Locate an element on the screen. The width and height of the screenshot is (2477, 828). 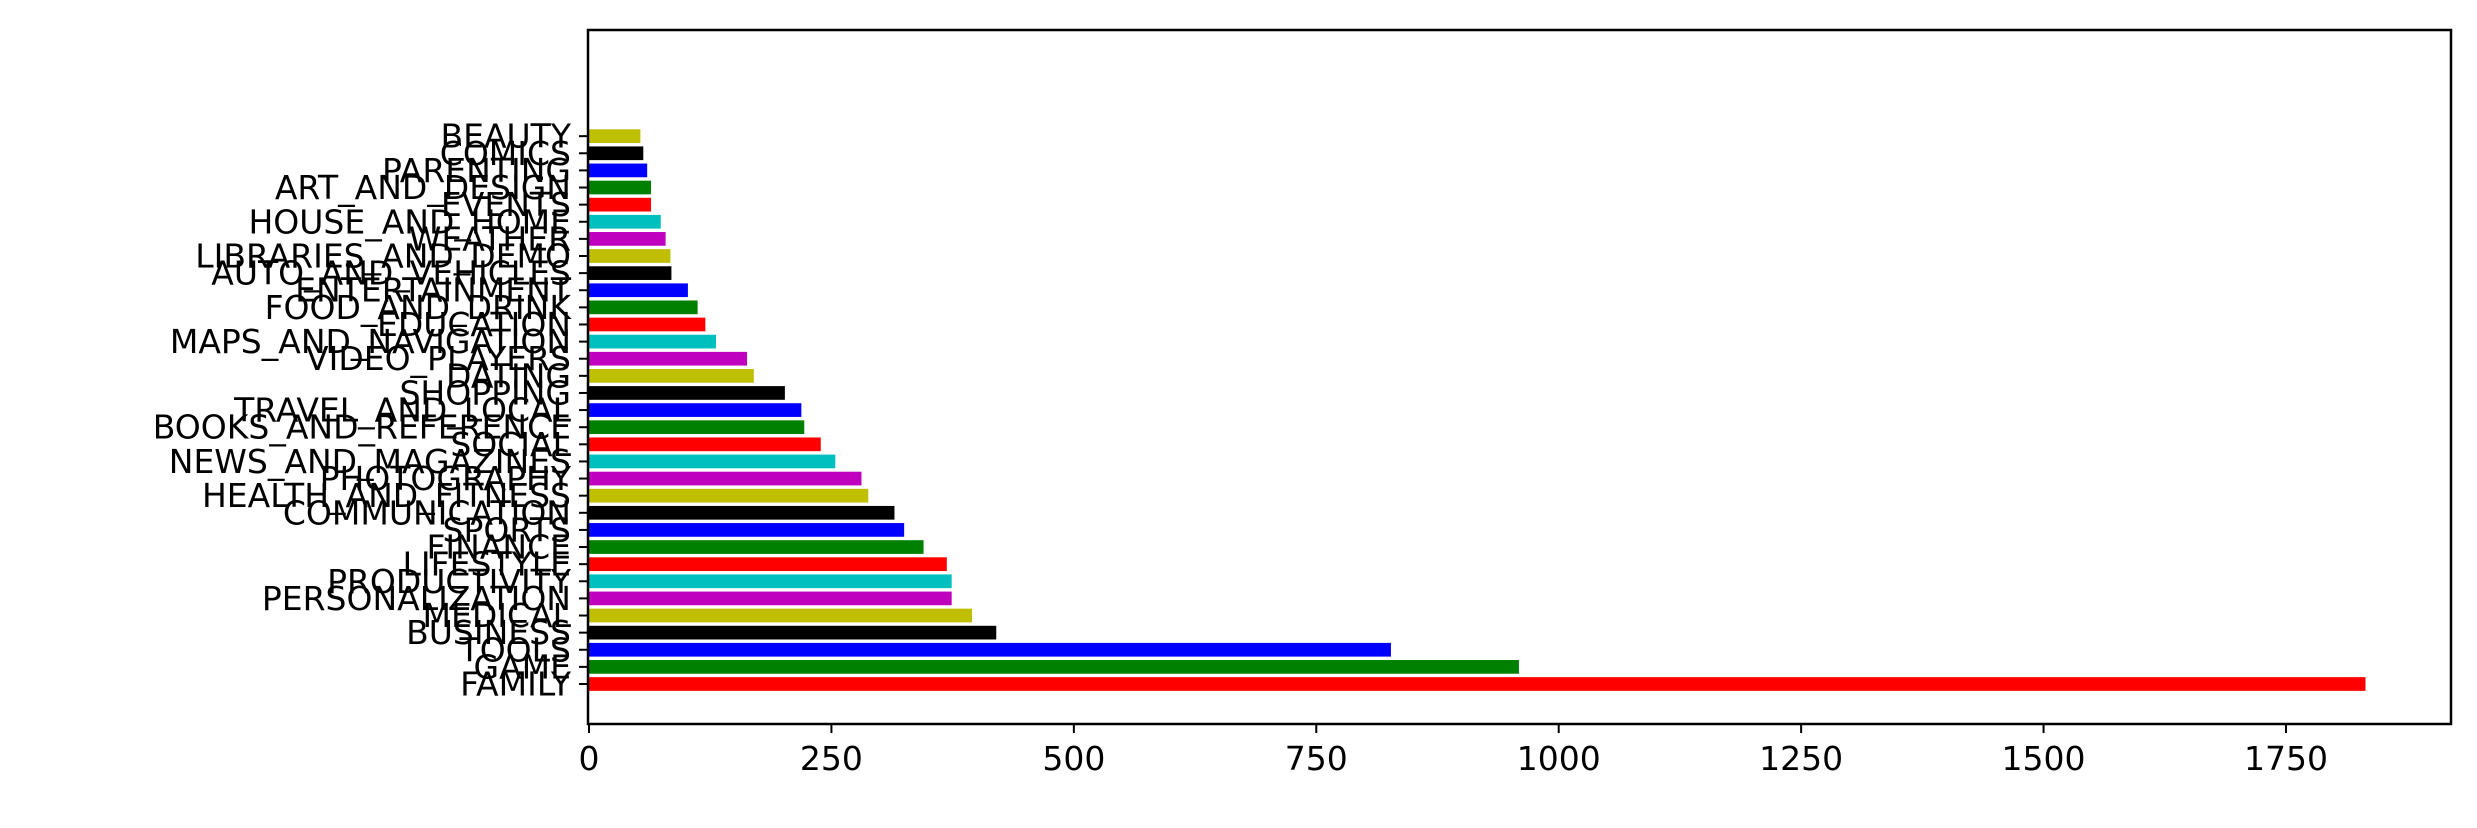
y-tick-label: SHOPPING is located at coordinates (485, 392).